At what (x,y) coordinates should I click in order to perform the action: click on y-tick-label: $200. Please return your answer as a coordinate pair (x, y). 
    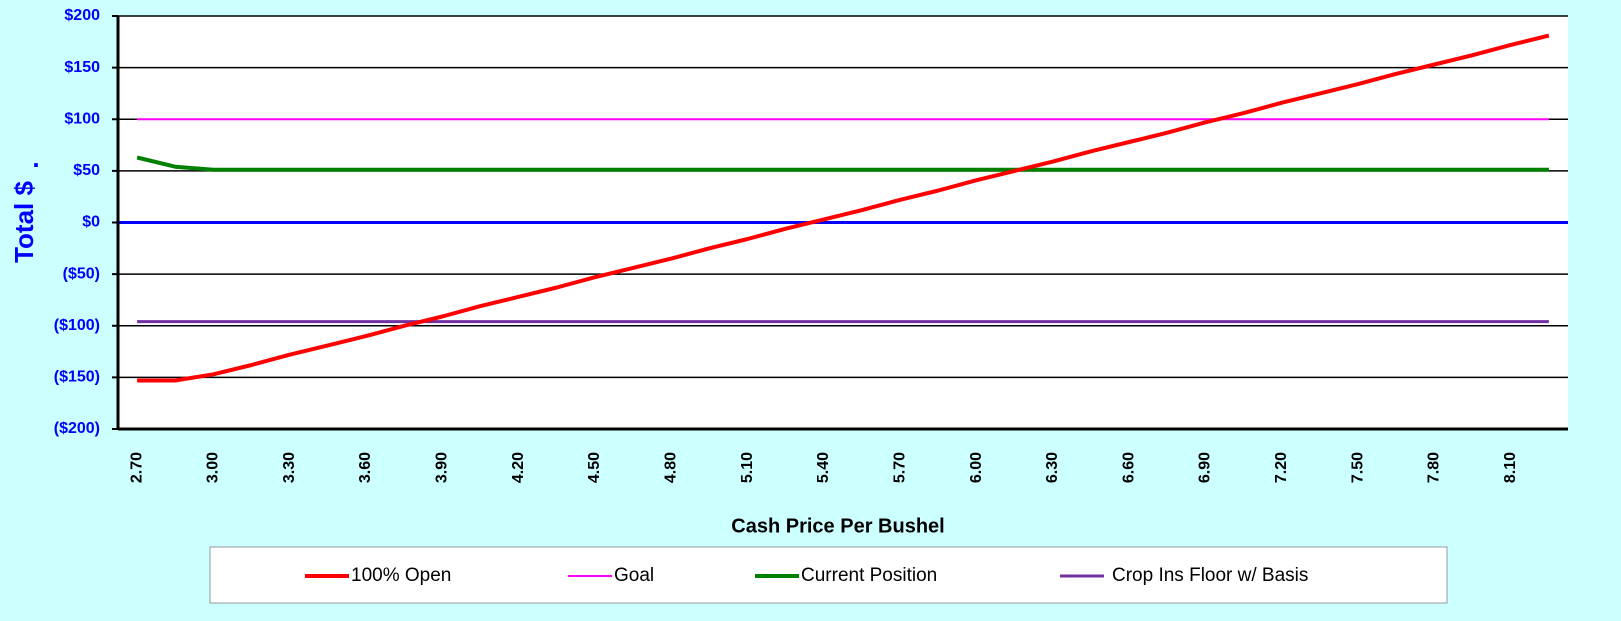
    Looking at the image, I should click on (82, 15).